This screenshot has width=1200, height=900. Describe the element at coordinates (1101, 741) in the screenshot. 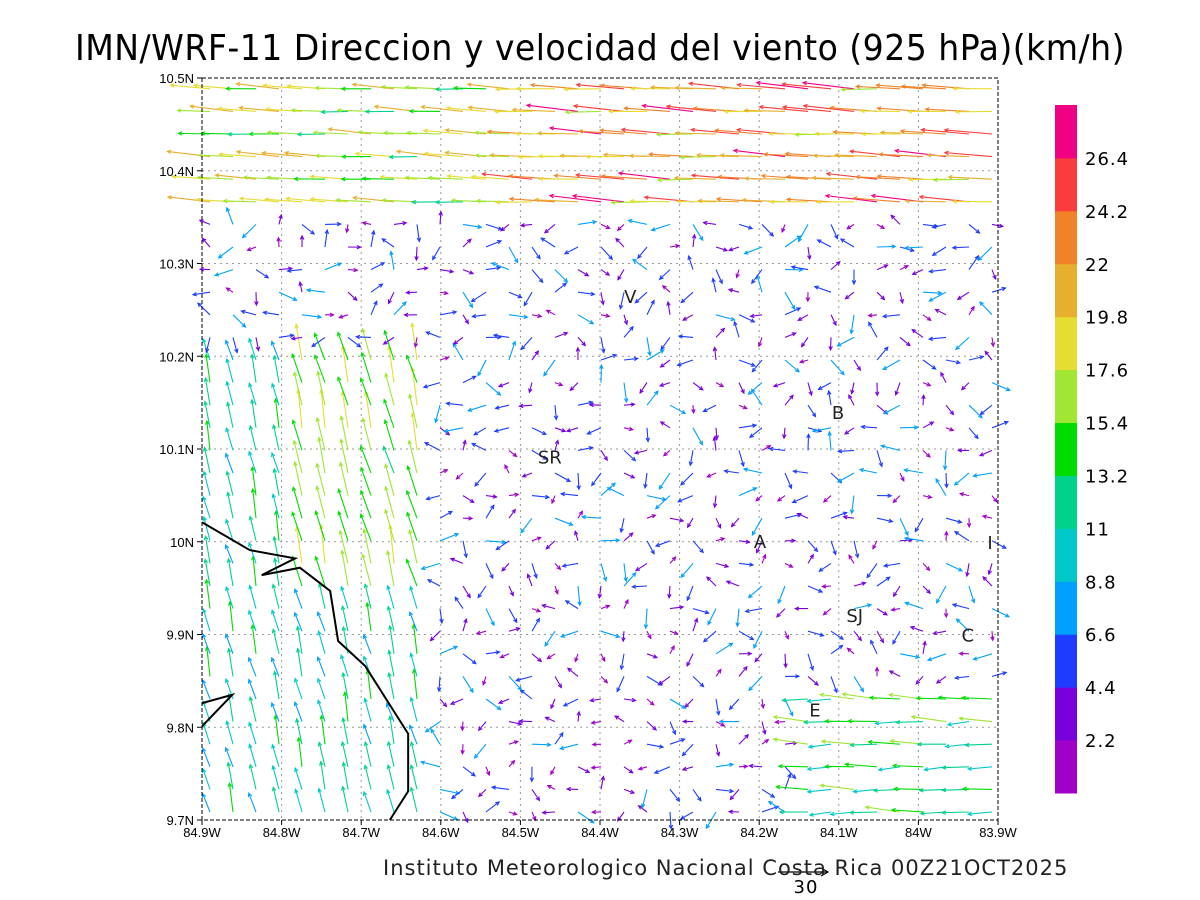

I see `colorbar-label: 2.2` at that location.